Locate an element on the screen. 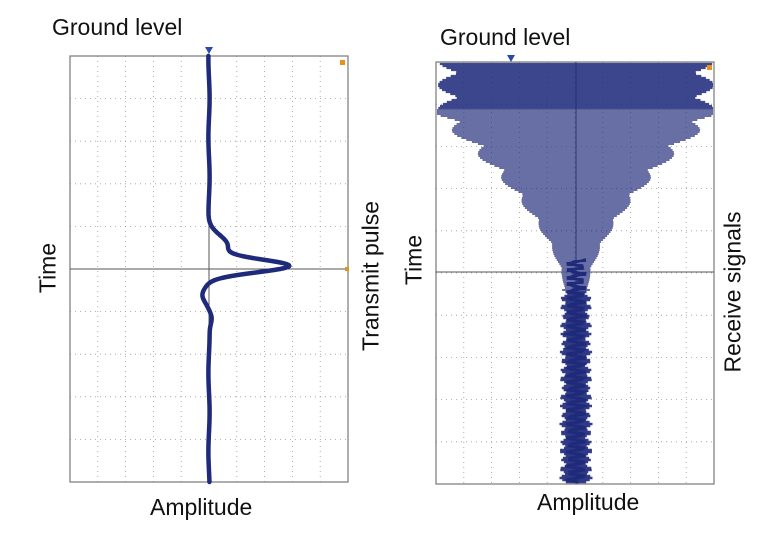 The height and width of the screenshot is (535, 781). right-ground-marker-icon is located at coordinates (511, 58).